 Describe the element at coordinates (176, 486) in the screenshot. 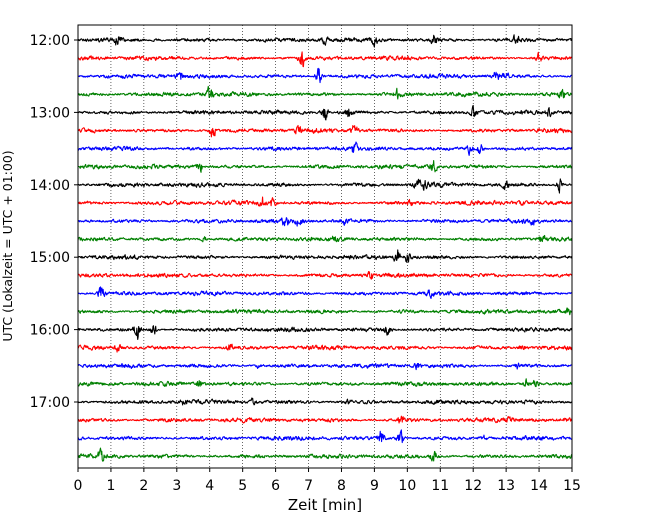

I see `x-tick-label: 3` at that location.